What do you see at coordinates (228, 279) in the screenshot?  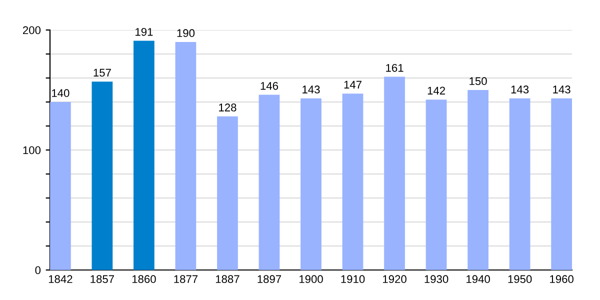 I see `x-tick-label: 1887` at bounding box center [228, 279].